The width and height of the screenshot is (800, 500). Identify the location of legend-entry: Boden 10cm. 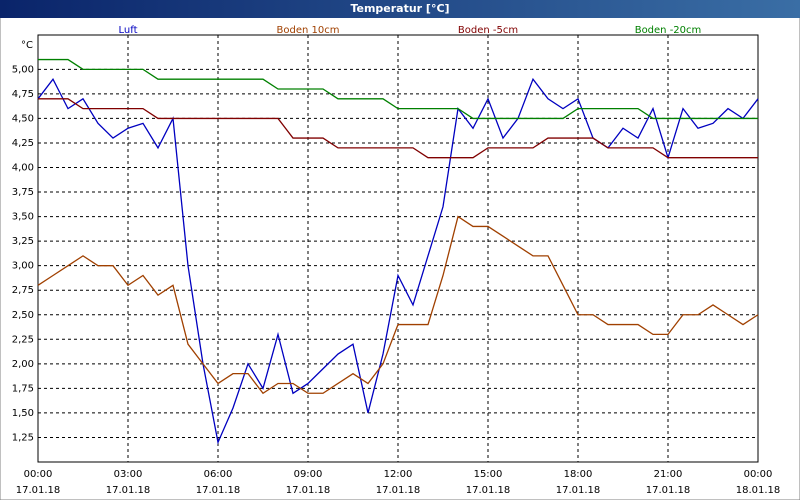
(308, 30).